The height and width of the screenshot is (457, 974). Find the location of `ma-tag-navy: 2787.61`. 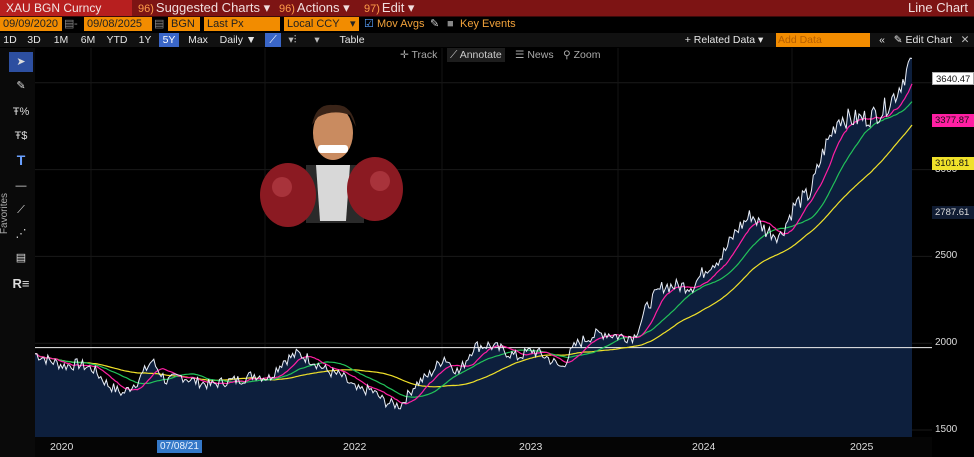

ma-tag-navy: 2787.61 is located at coordinates (953, 212).